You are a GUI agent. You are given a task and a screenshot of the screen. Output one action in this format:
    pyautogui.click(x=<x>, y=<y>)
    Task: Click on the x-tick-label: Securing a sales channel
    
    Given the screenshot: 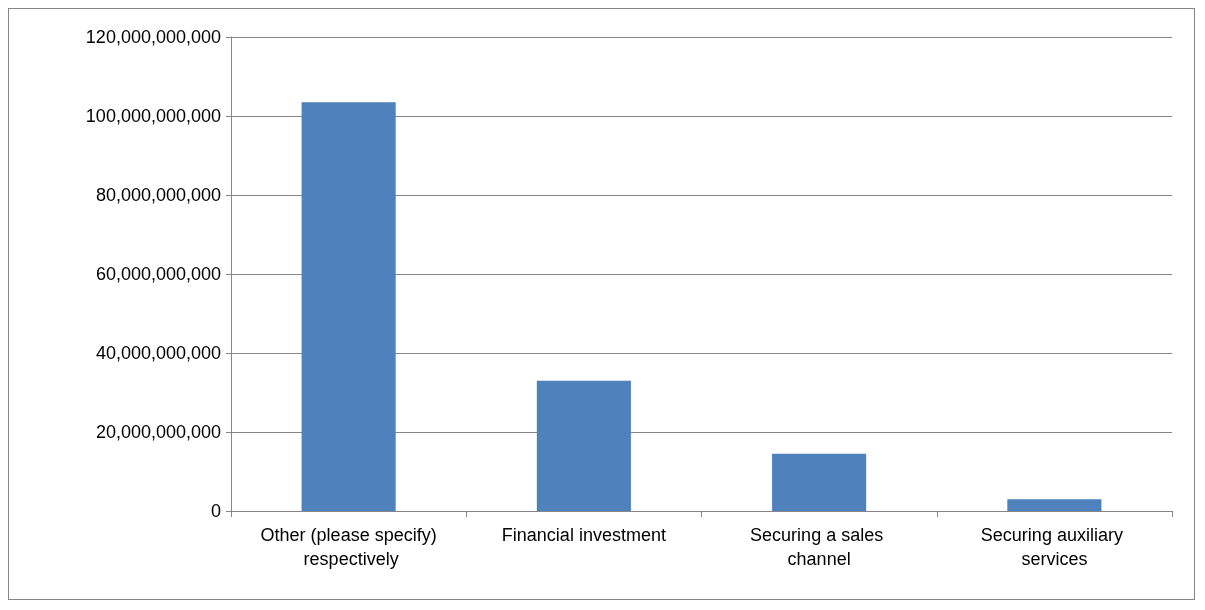 What is the action you would take?
    pyautogui.click(x=819, y=547)
    